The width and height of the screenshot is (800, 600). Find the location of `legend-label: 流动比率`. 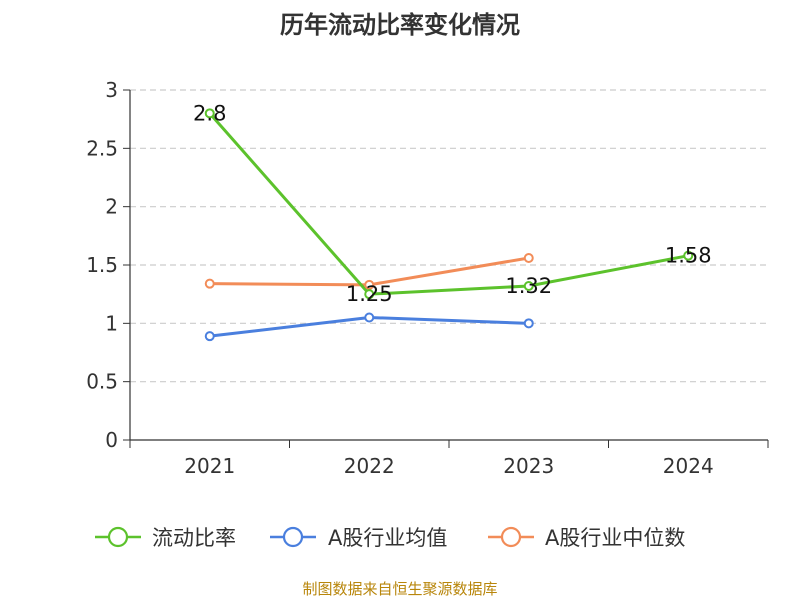

legend-label: 流动比率 is located at coordinates (194, 538).